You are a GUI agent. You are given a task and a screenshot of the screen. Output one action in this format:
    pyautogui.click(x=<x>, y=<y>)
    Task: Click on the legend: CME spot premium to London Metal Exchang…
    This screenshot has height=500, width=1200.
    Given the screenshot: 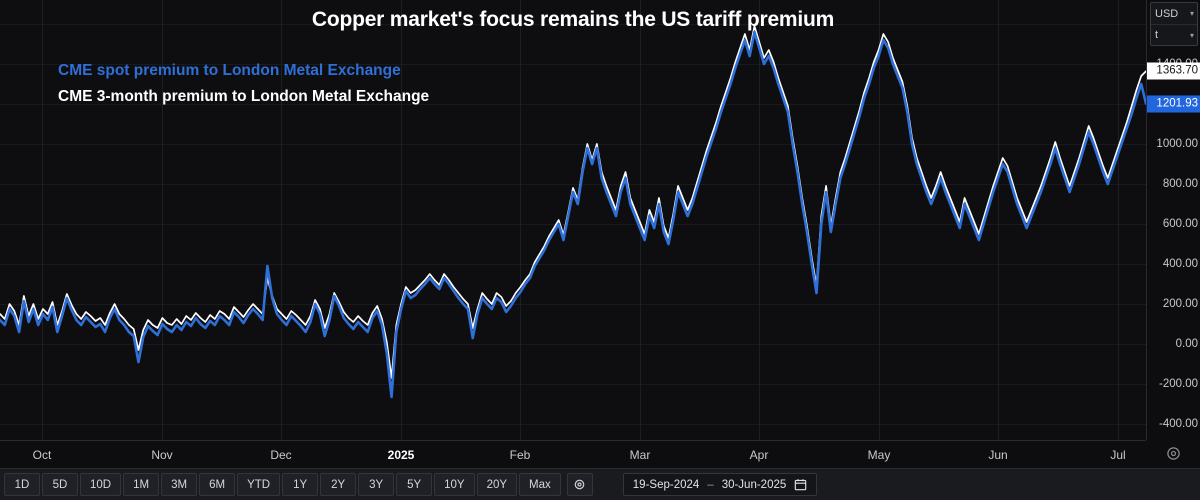 What is the action you would take?
    pyautogui.click(x=243, y=84)
    